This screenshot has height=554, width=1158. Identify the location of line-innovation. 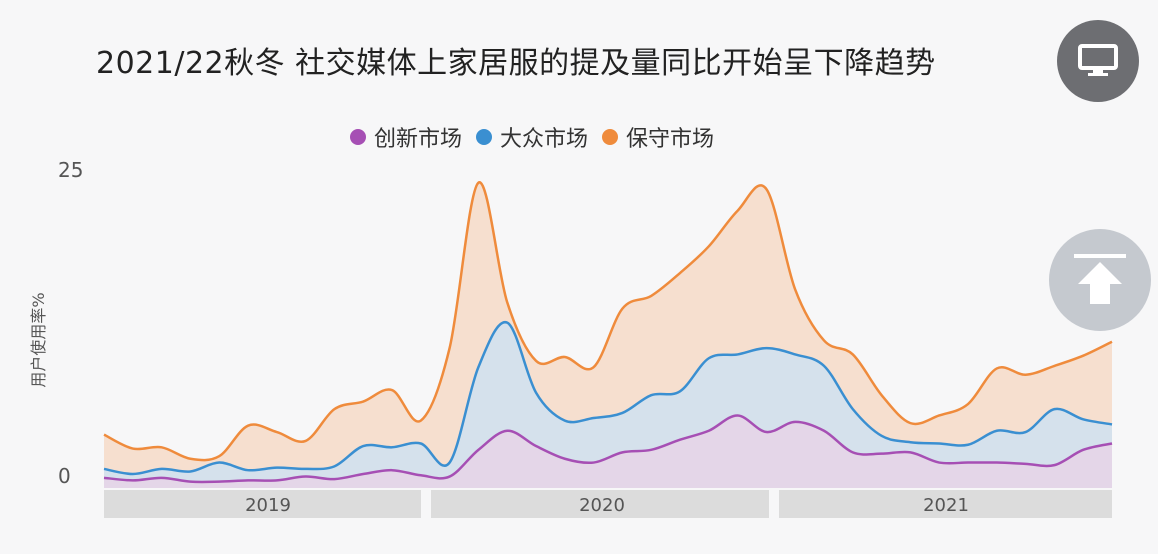
(608, 449).